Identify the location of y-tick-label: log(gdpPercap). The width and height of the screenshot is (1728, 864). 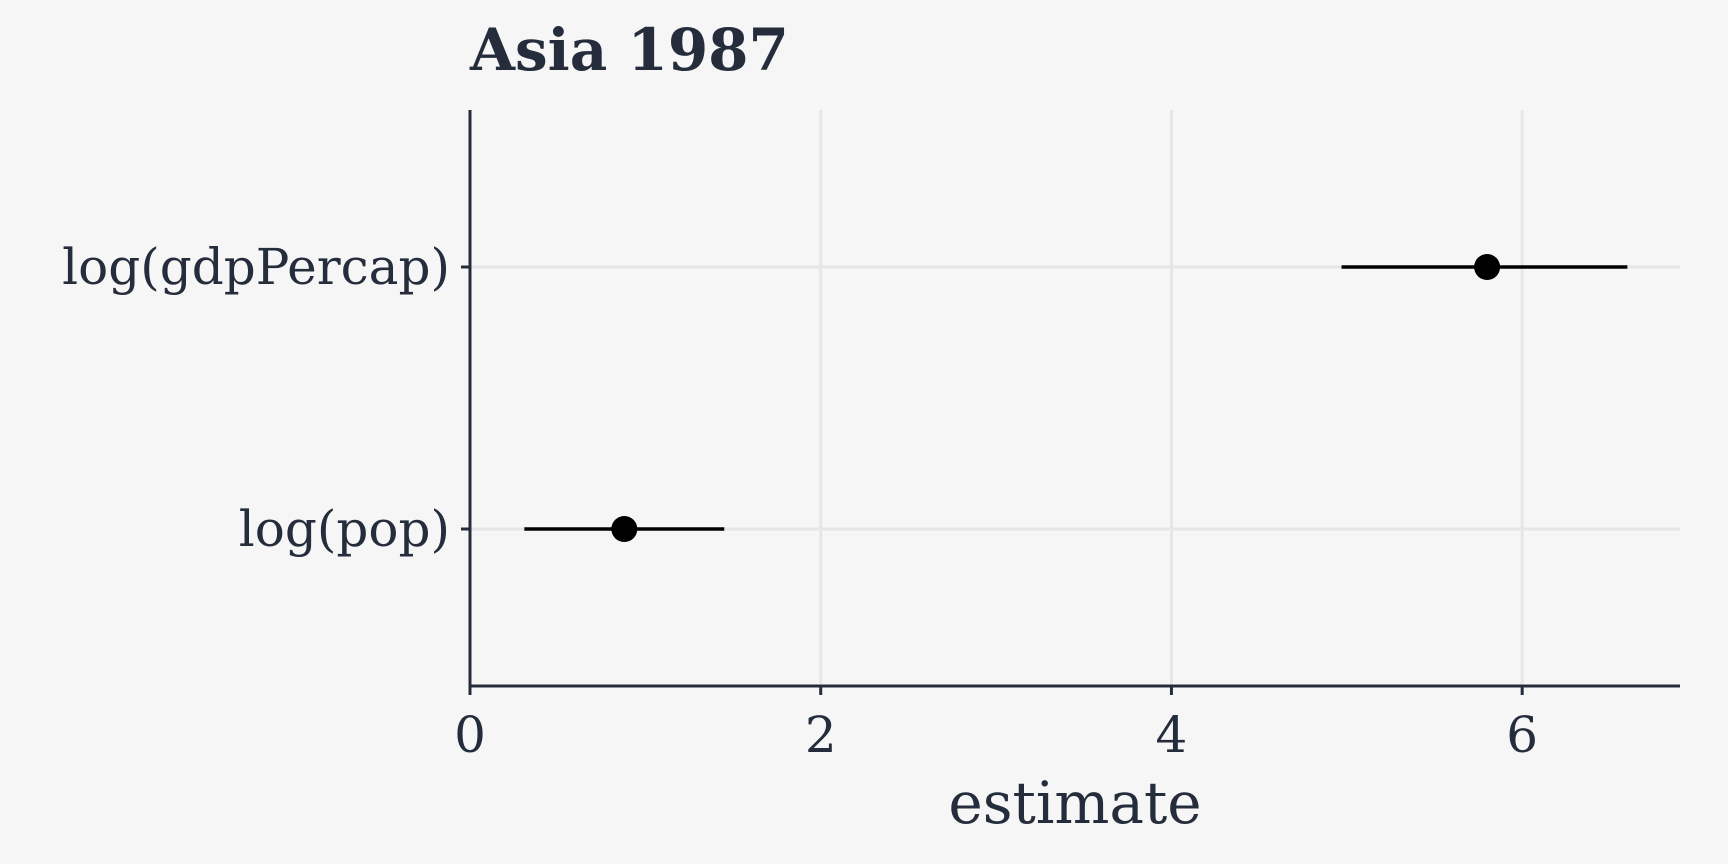
(256, 267).